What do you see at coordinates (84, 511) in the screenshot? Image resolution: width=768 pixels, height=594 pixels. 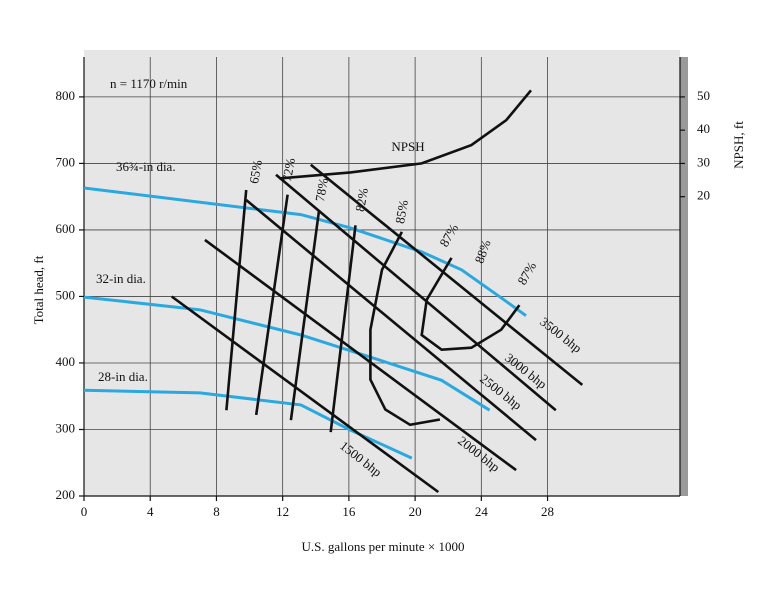 I see `x-tick-label: 0` at bounding box center [84, 511].